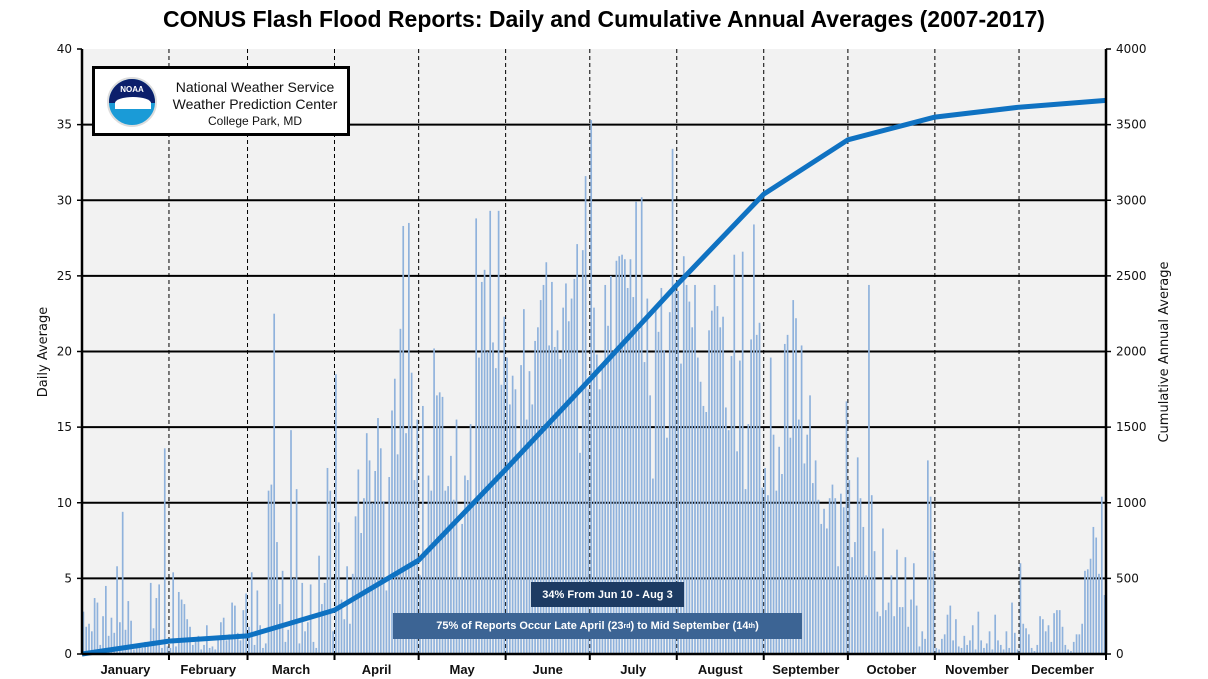 The image size is (1208, 679). What do you see at coordinates (255, 121) in the screenshot?
I see `logo-line-3: College Park, MD` at bounding box center [255, 121].